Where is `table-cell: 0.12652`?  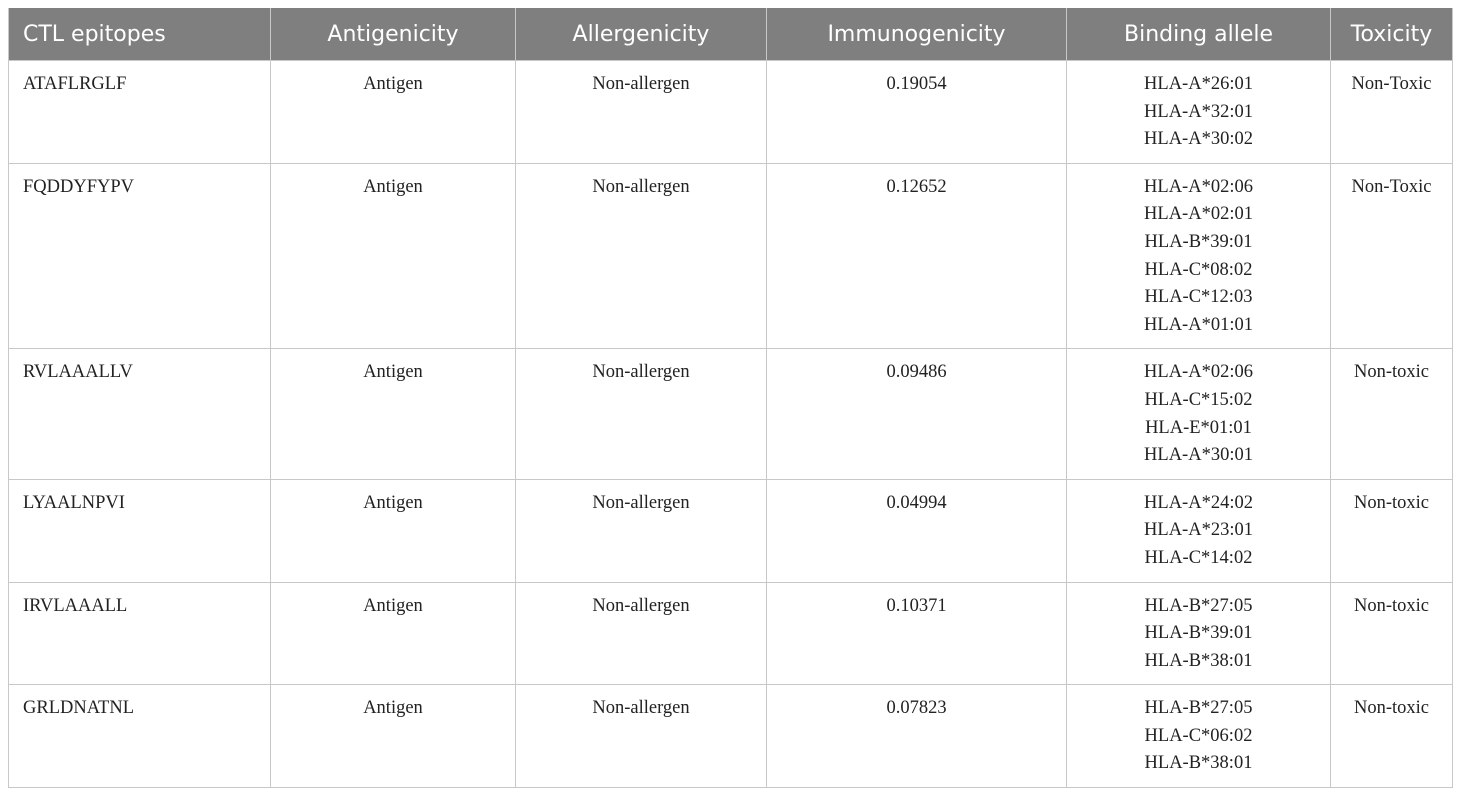 table-cell: 0.12652 is located at coordinates (916, 256).